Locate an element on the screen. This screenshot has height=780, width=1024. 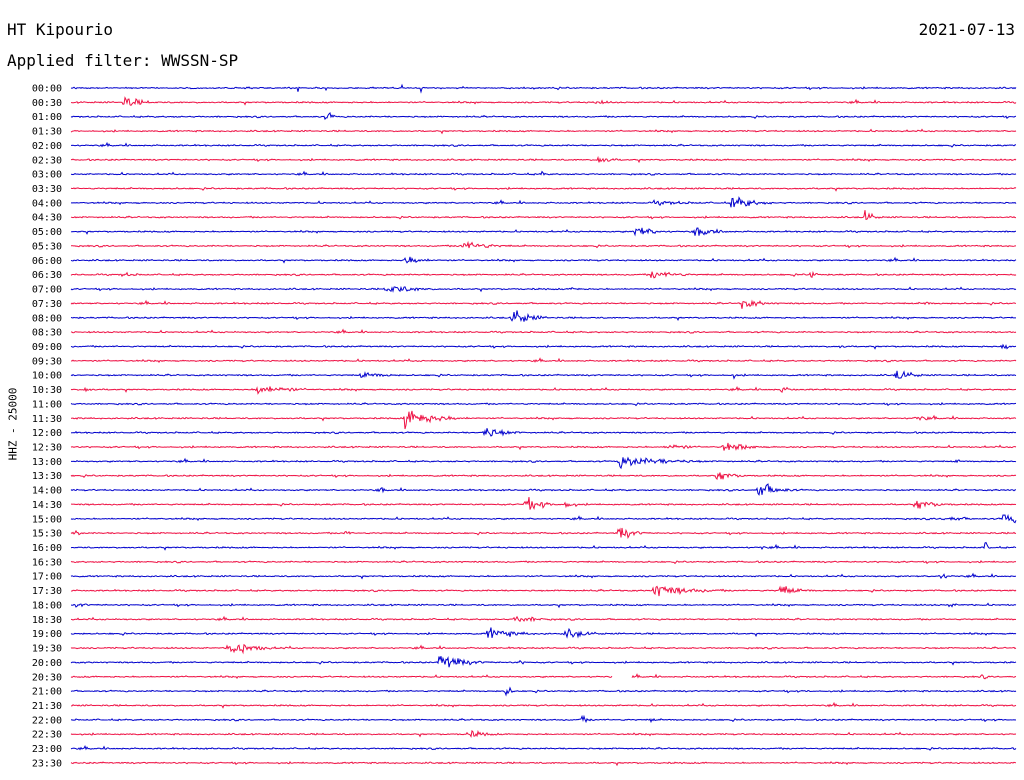
row-time-label: 13:00 is located at coordinates (47, 462).